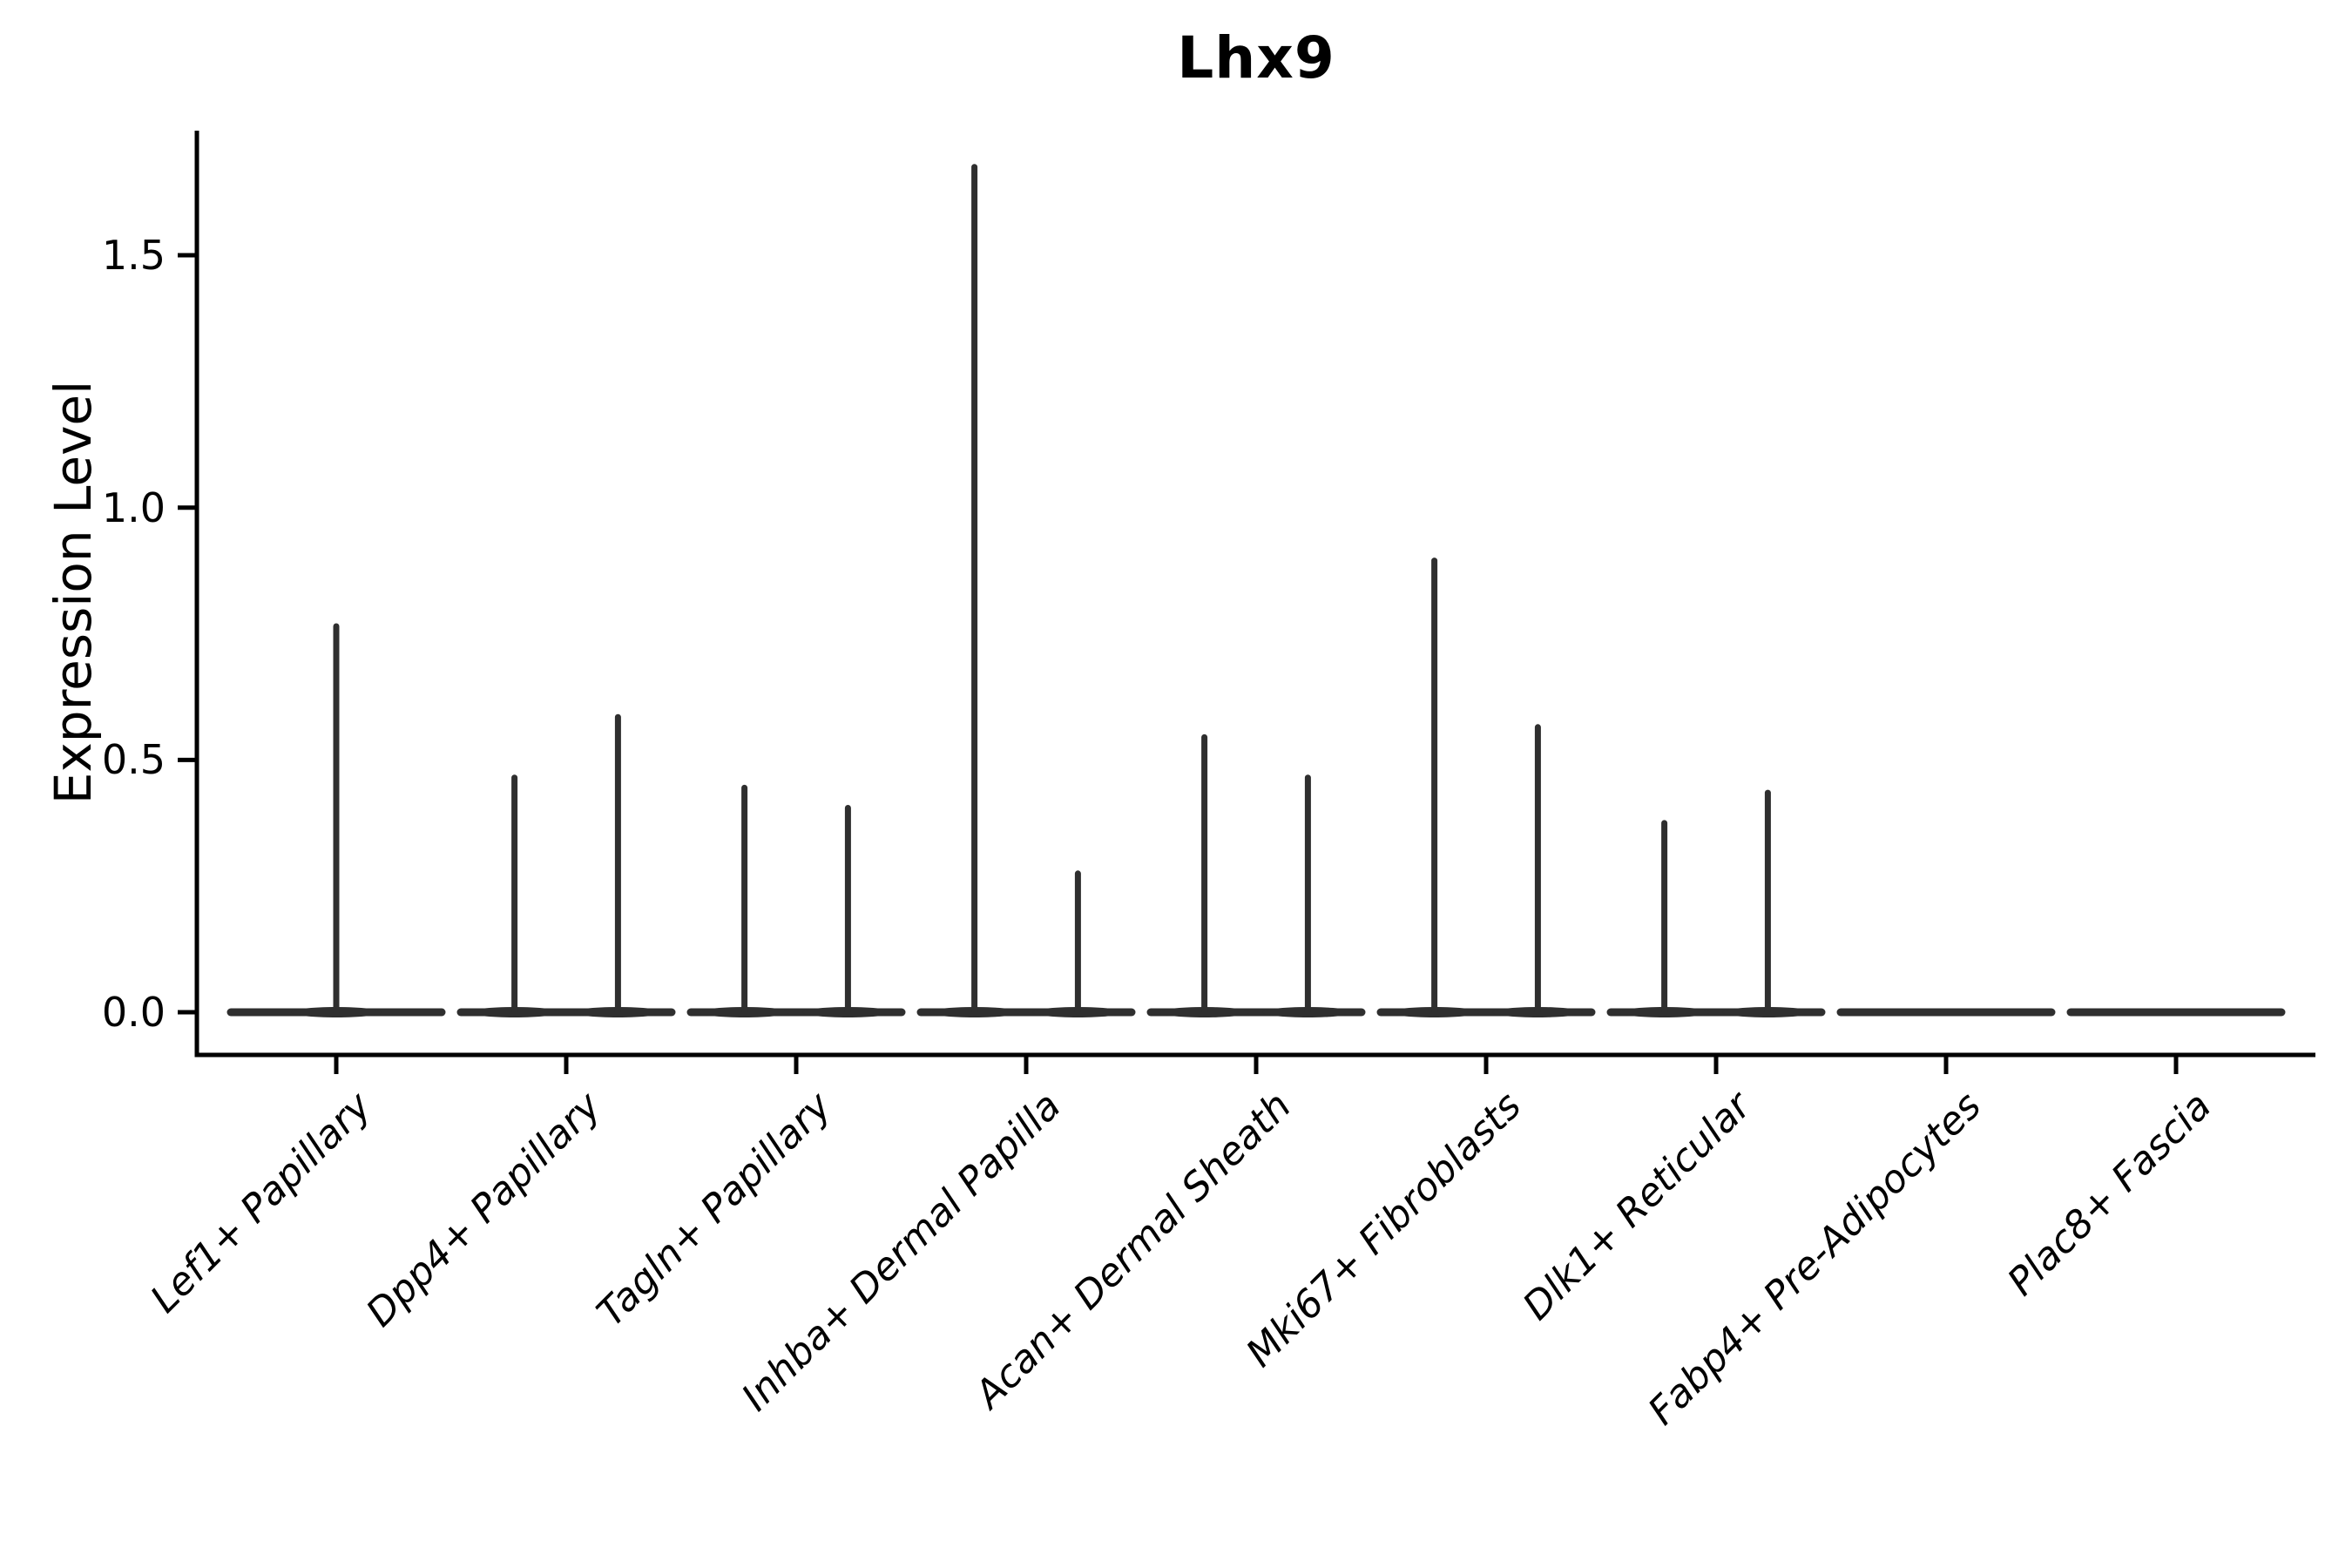 This screenshot has width=2352, height=1568. Describe the element at coordinates (134, 760) in the screenshot. I see `y-tick-label: 0.5` at that location.